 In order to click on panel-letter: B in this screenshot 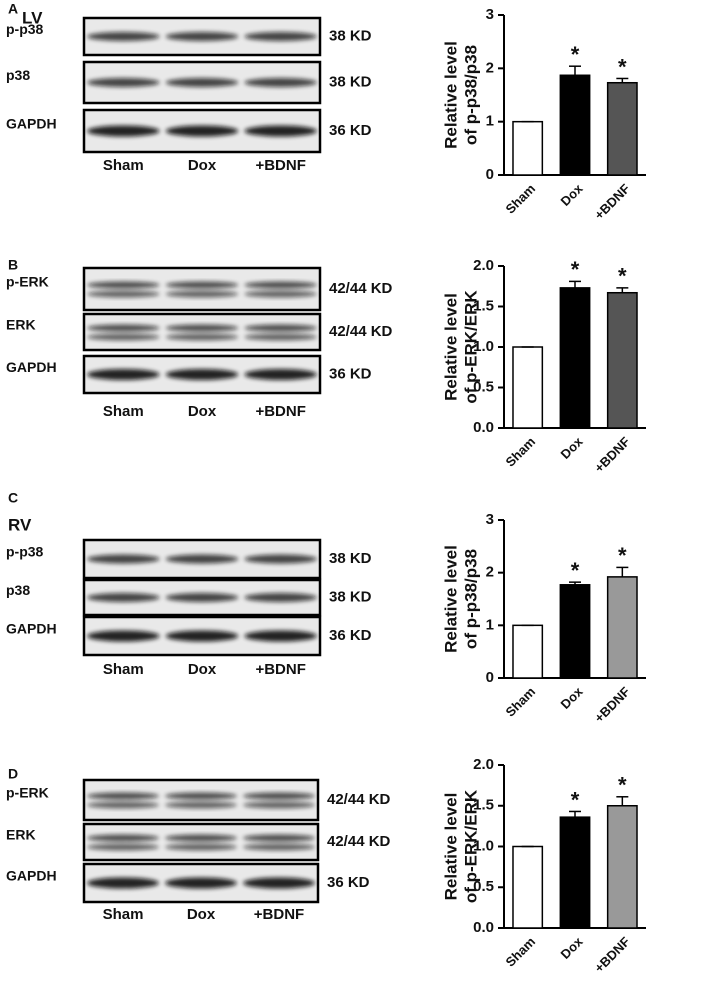, I will do `click(13, 265)`.